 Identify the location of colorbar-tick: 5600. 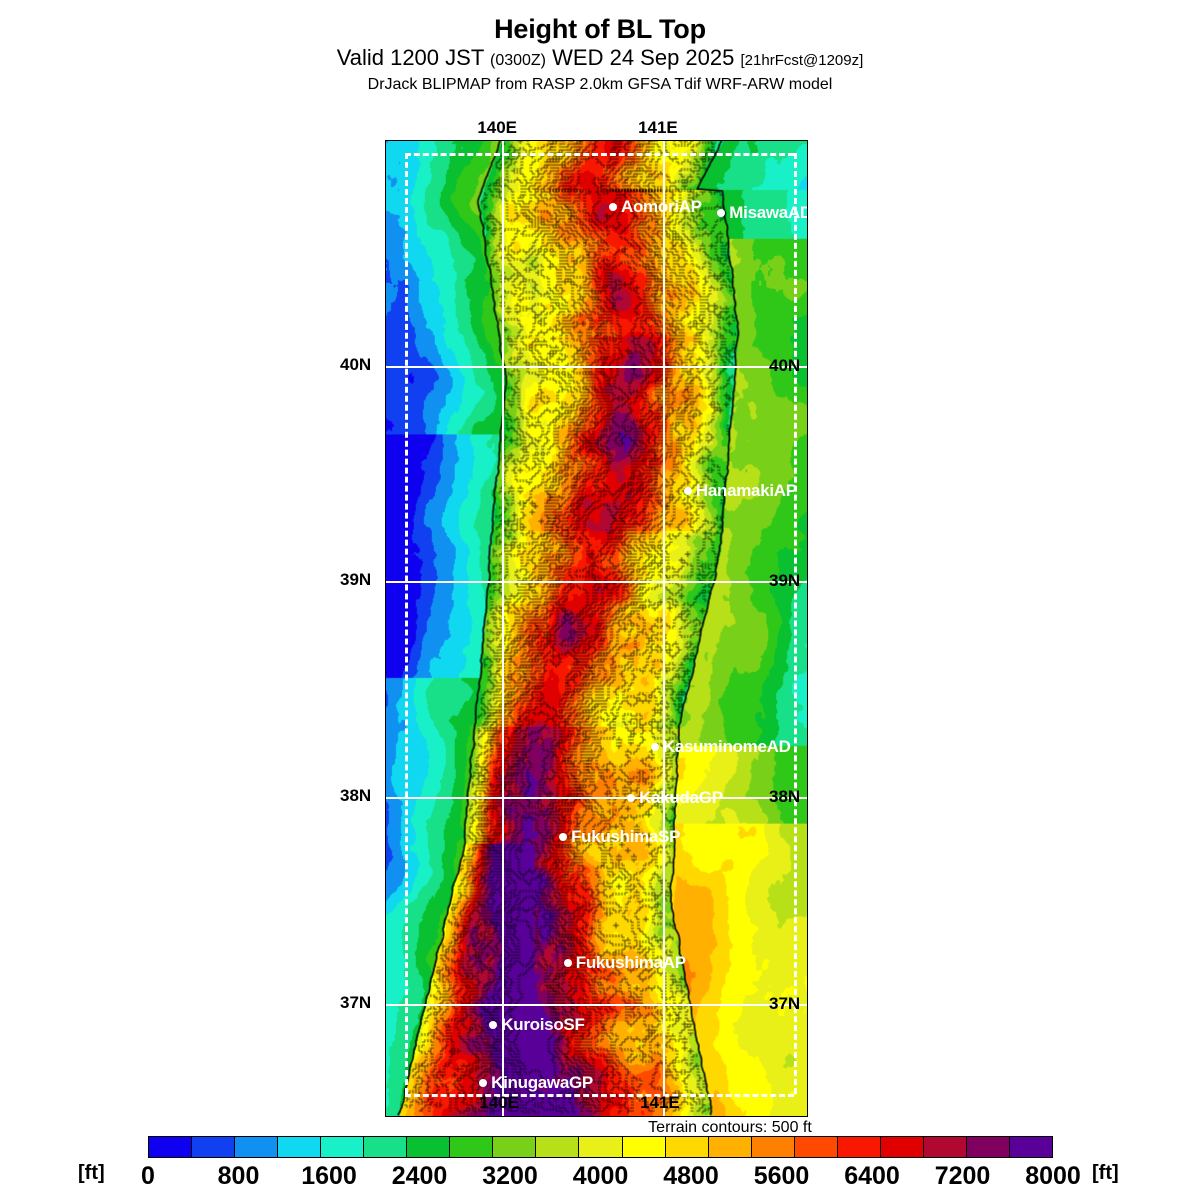
(781, 1176).